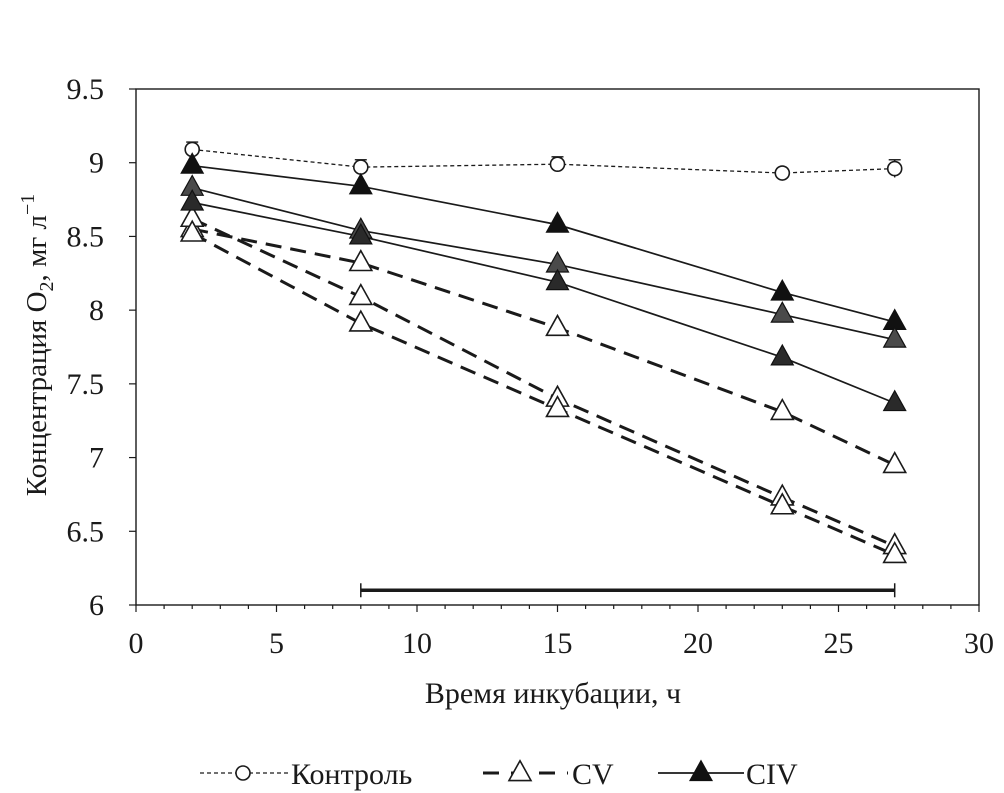  Describe the element at coordinates (47, 286) in the screenshot. I see `y-axis-title-subscript: 2` at that location.